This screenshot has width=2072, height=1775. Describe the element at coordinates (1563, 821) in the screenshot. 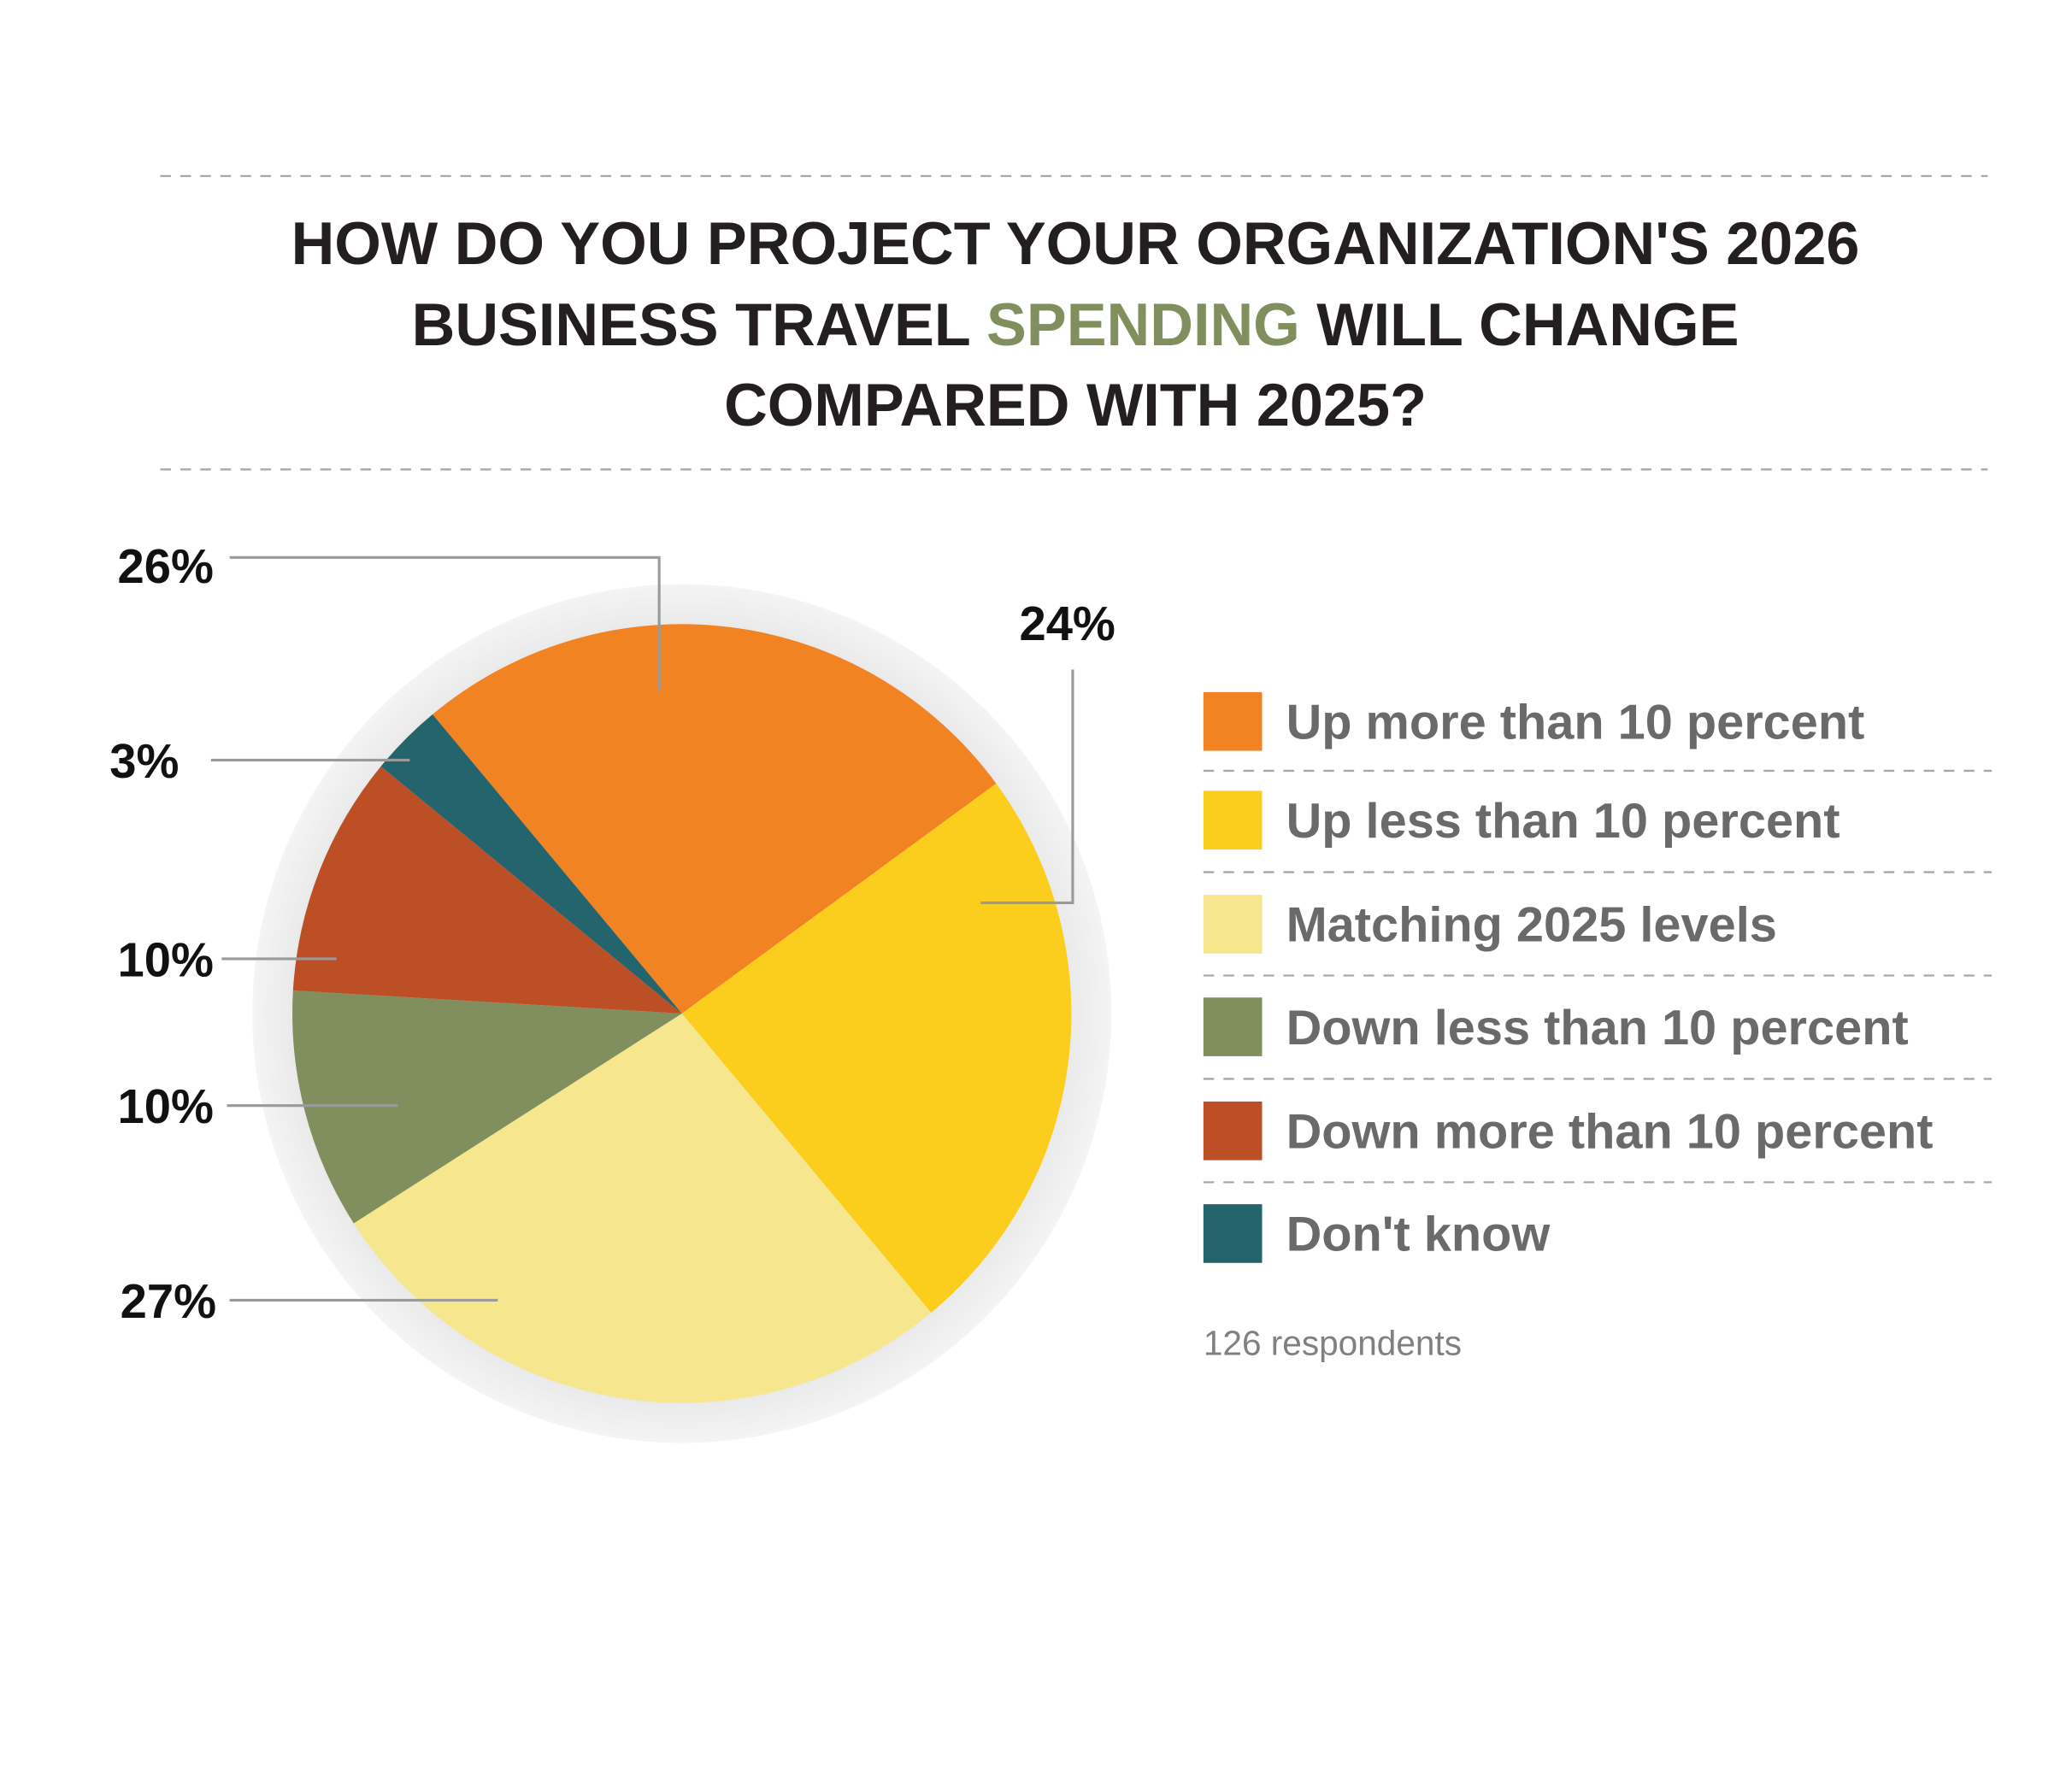

I see `legend-label: Up less than 10 percent` at that location.